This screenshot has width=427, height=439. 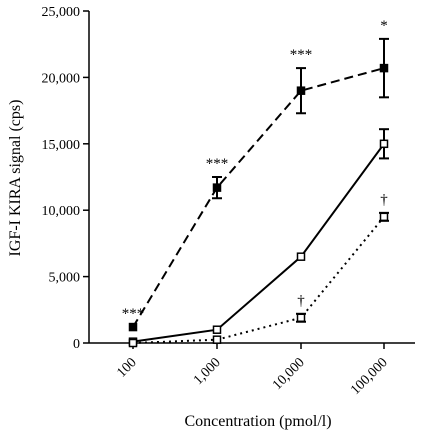 I want to click on x-tick-label: 1,000, so click(x=207, y=371).